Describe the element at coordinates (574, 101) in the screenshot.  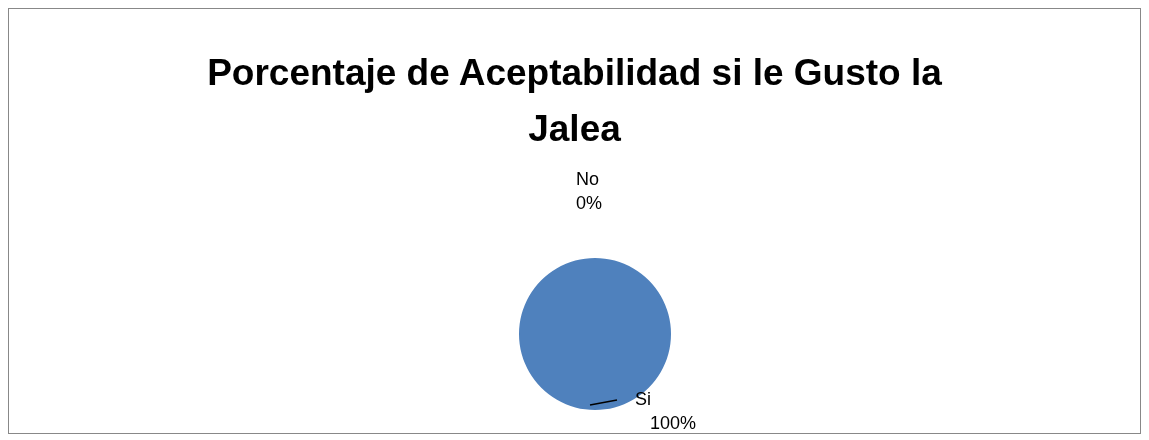
I see `chart-title: Porcentaje de Aceptabilidad si le Gusto la Jalea` at that location.